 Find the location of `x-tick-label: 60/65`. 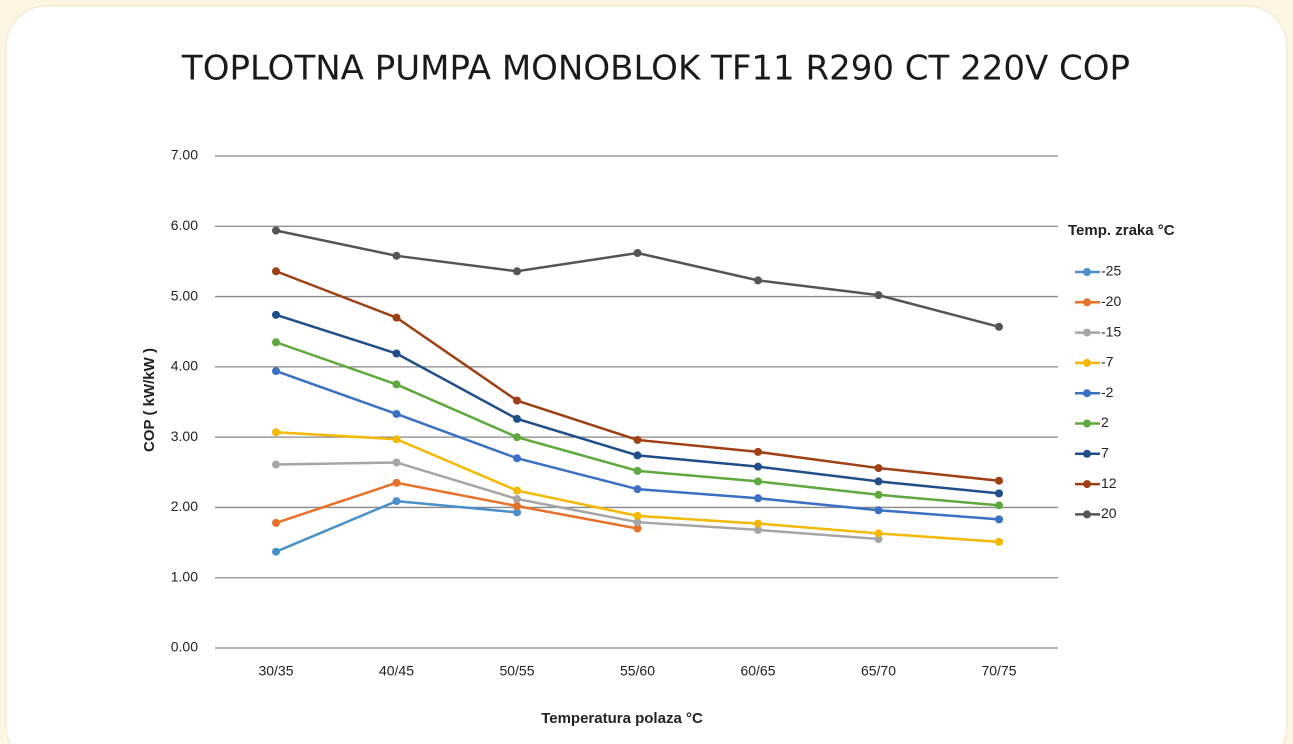

x-tick-label: 60/65 is located at coordinates (757, 671).